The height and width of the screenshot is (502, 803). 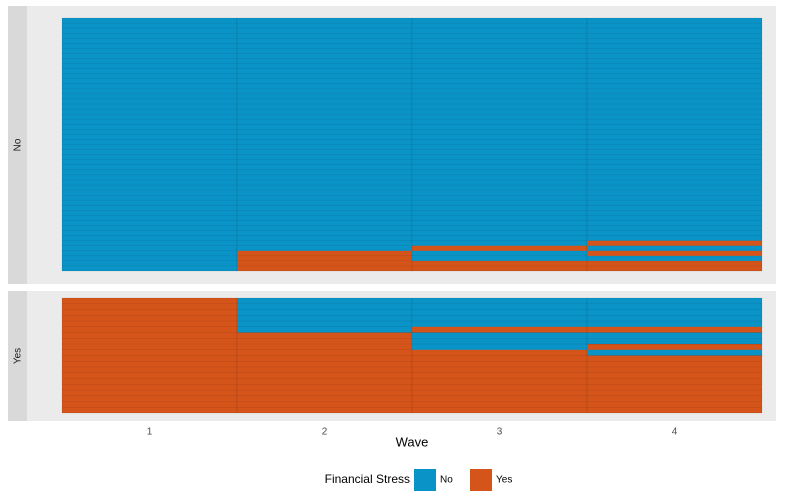 I want to click on x-tick-label: 2, so click(x=325, y=432).